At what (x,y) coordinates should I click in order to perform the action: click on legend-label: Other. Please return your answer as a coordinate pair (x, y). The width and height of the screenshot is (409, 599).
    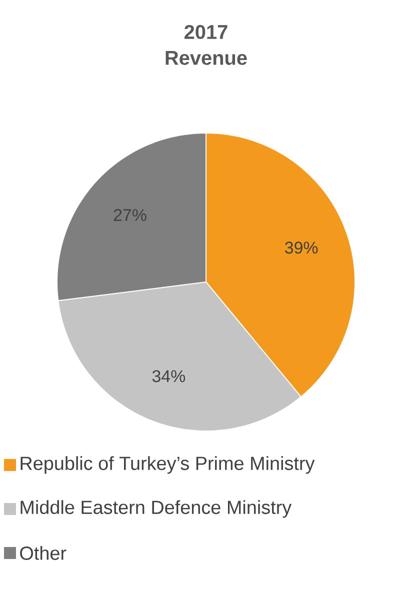
    Looking at the image, I should click on (43, 553).